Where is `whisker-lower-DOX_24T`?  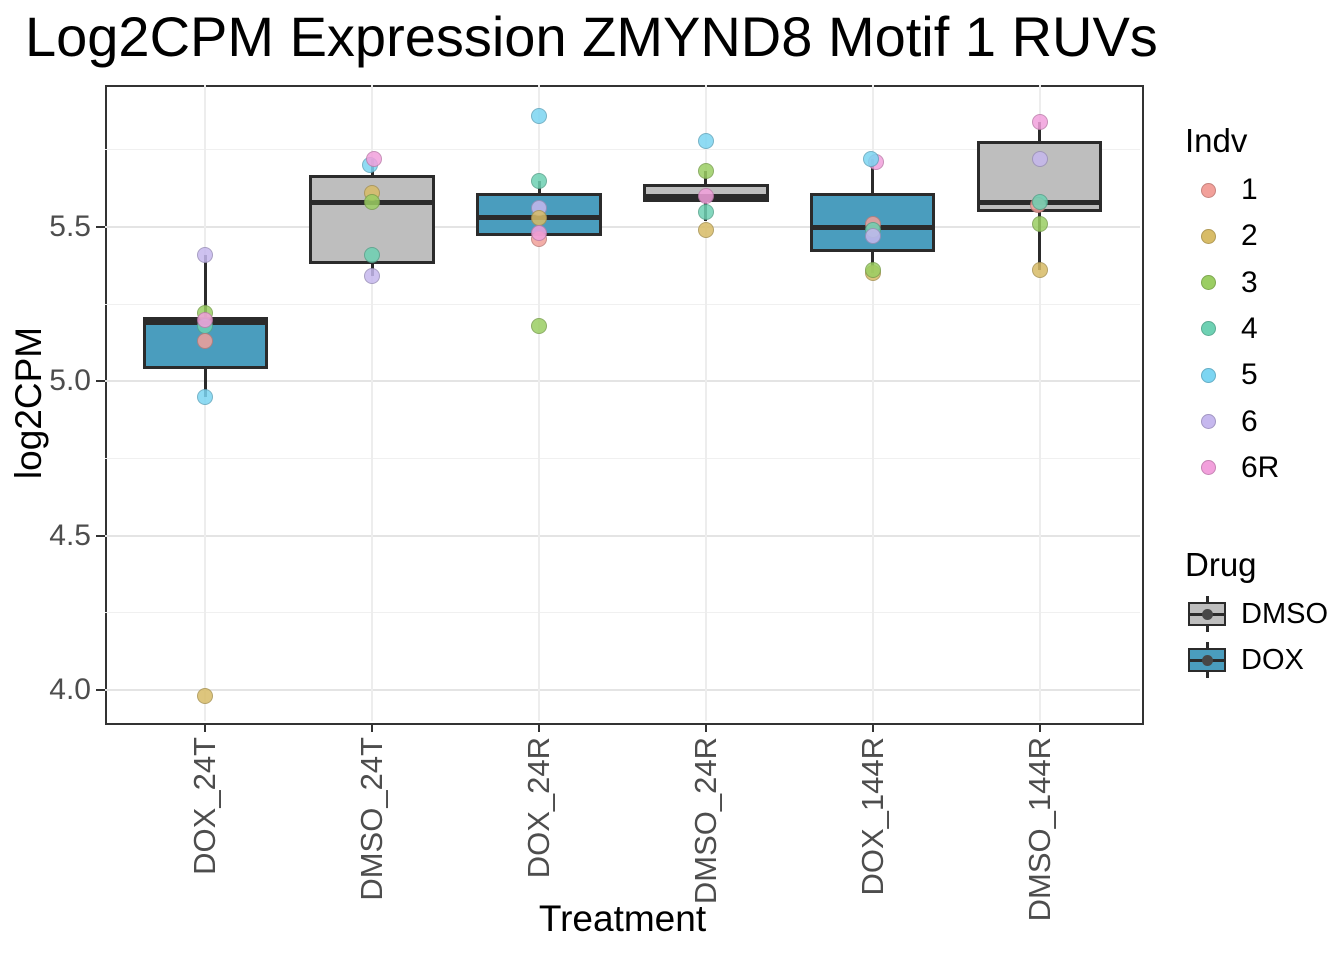 whisker-lower-DOX_24T is located at coordinates (205, 383).